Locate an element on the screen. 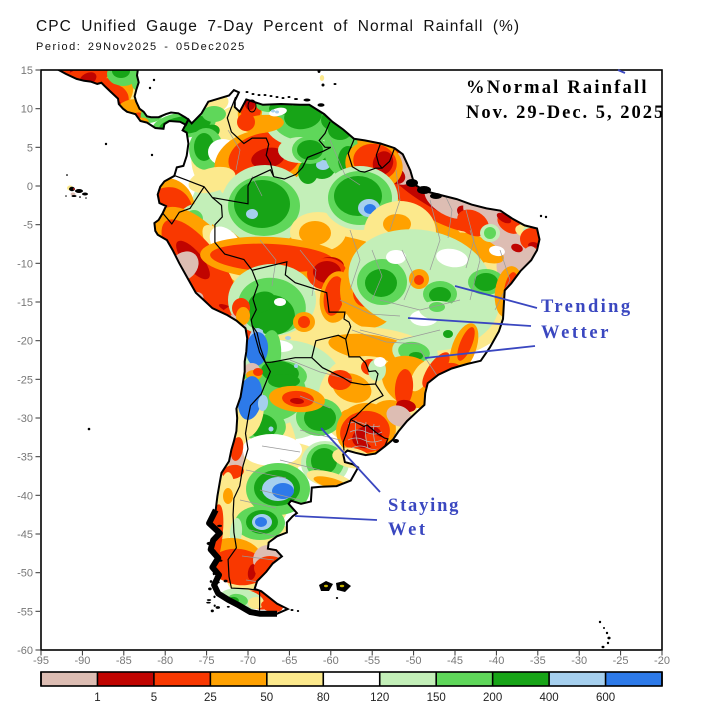  svg-text: 150 is located at coordinates (436, 698).